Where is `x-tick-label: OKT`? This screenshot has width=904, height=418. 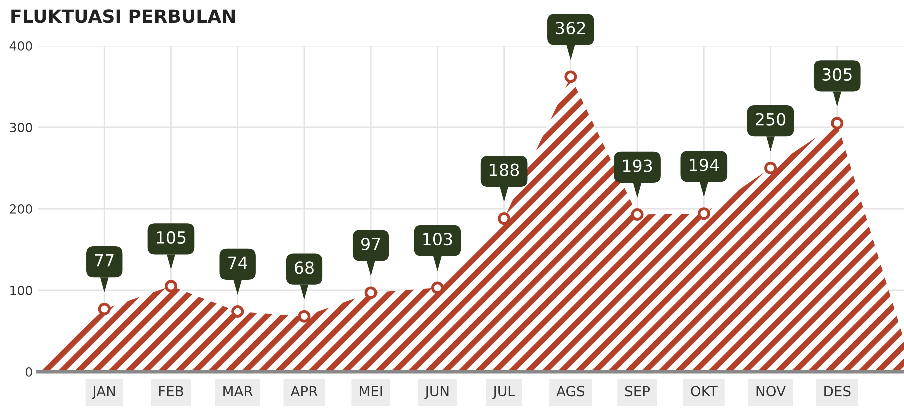 x-tick-label: OKT is located at coordinates (704, 391).